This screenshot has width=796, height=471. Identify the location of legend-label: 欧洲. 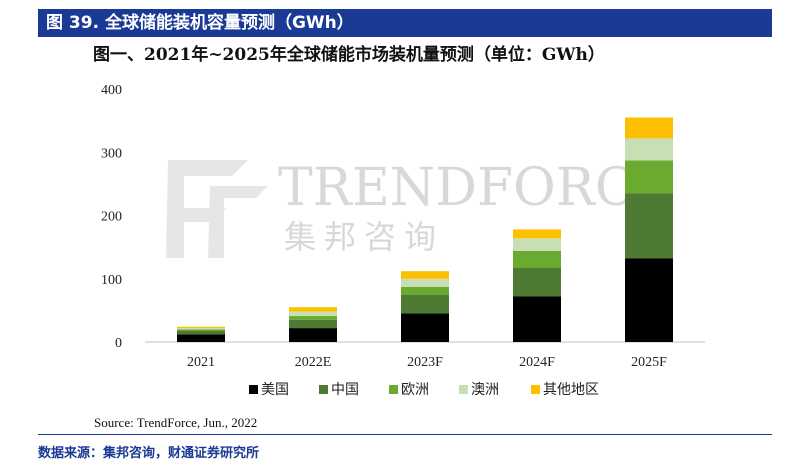
(415, 390).